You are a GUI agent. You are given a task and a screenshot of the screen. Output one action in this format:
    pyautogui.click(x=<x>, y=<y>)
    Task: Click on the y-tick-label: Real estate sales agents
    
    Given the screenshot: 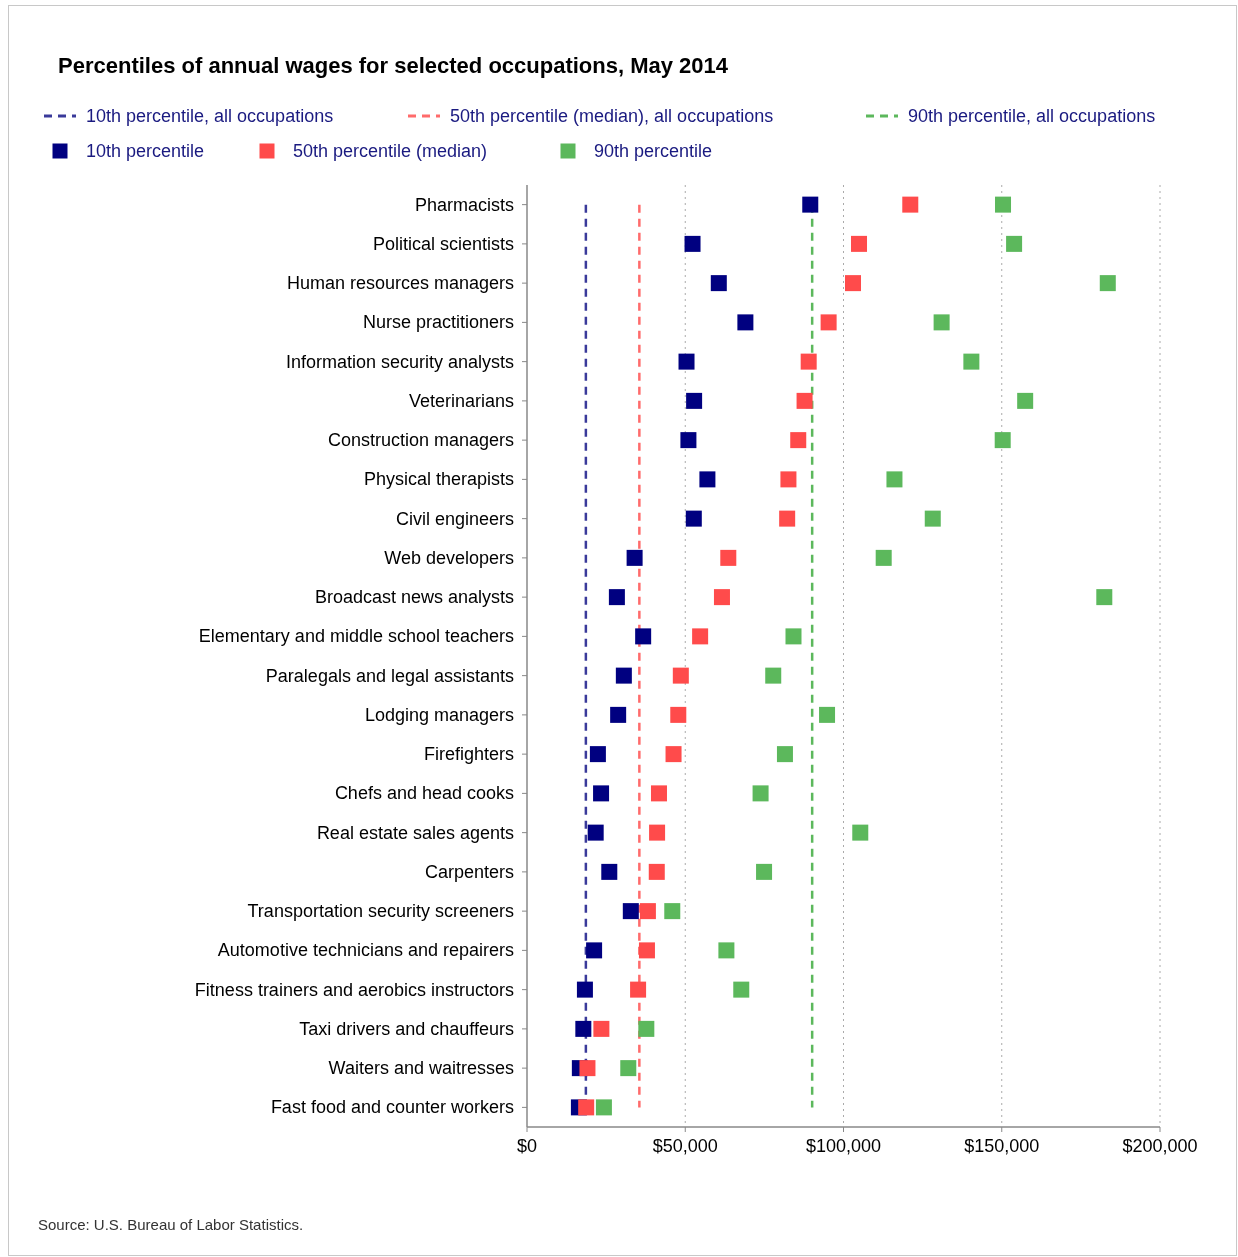 What is the action you would take?
    pyautogui.click(x=415, y=832)
    